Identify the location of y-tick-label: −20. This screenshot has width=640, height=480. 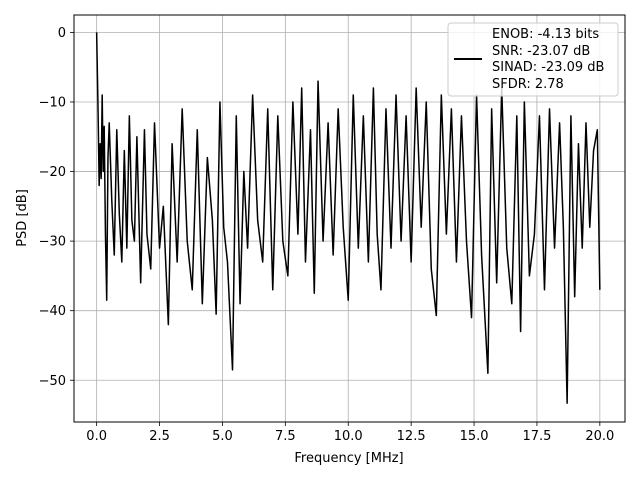
(52, 172).